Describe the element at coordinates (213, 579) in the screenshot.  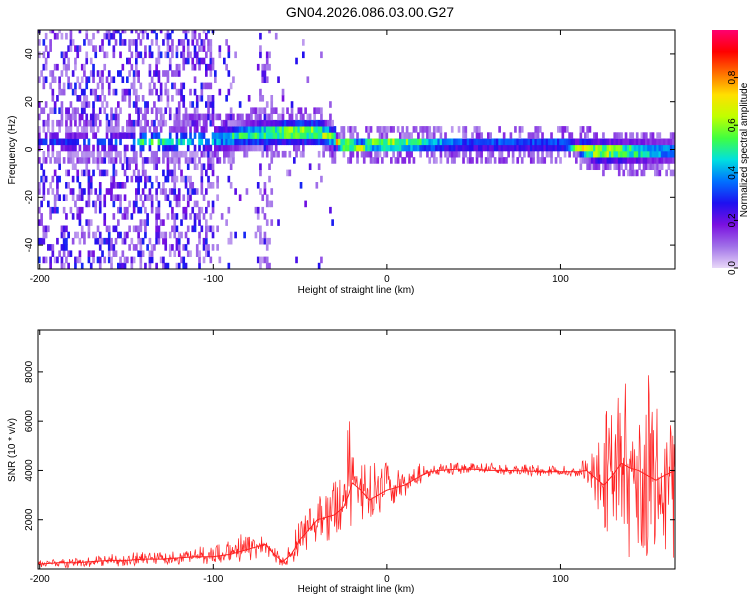
I see `snr-x-tick-label: -100` at that location.